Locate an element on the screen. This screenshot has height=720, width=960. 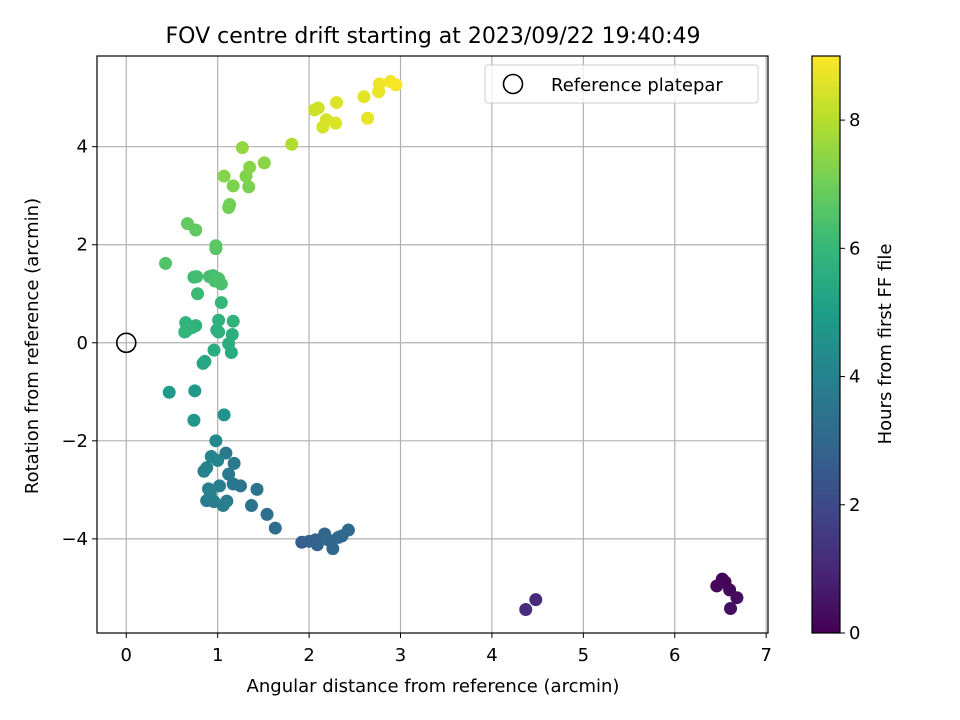
legend: Reference platepar is located at coordinates (621, 84).